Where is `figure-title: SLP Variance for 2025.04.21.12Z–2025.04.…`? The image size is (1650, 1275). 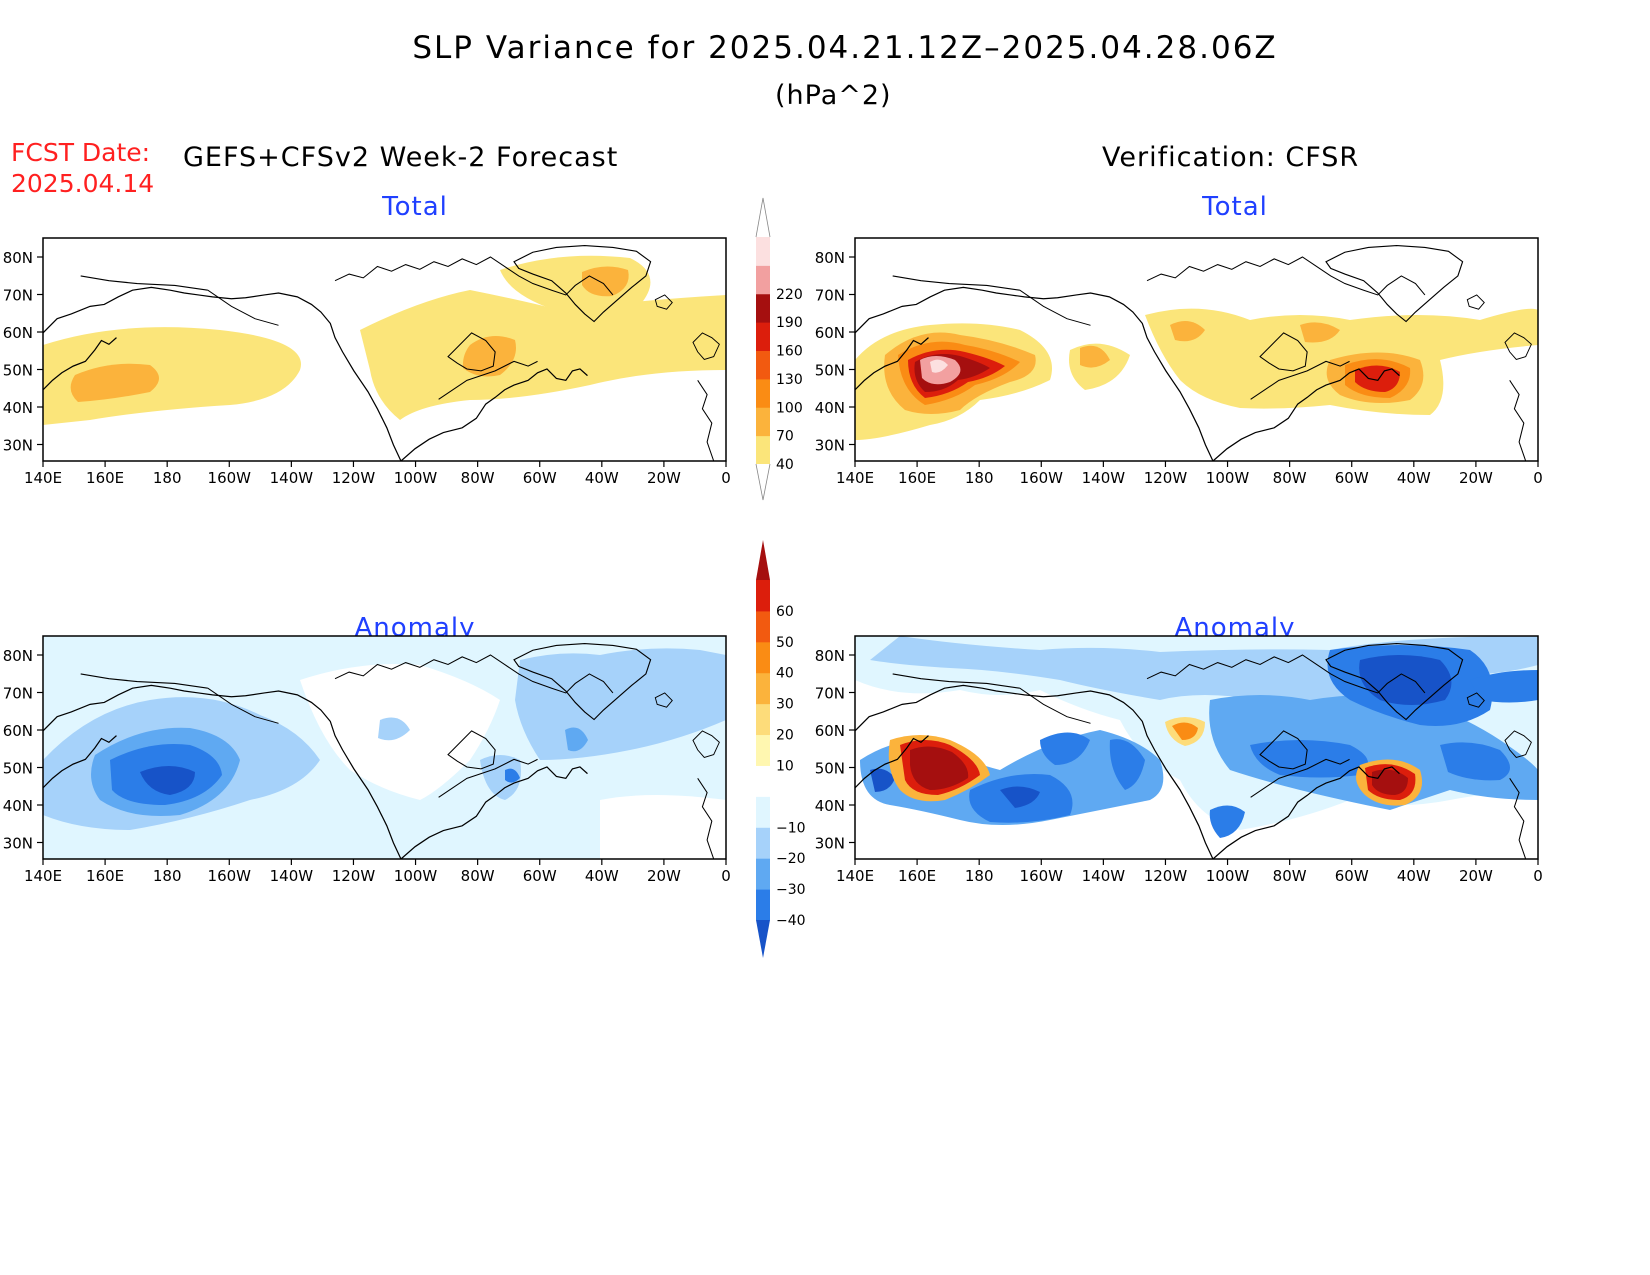
figure-title: SLP Variance for 2025.04.21.12Z–2025.04.… is located at coordinates (845, 48).